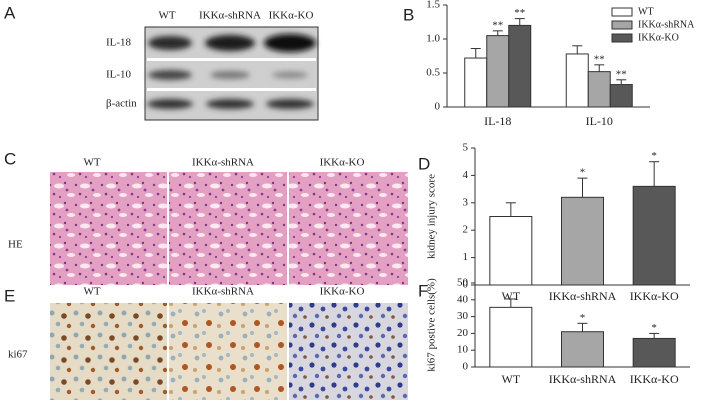  Describe the element at coordinates (121, 104) in the screenshot. I see `blot-row-label: β-actin` at that location.